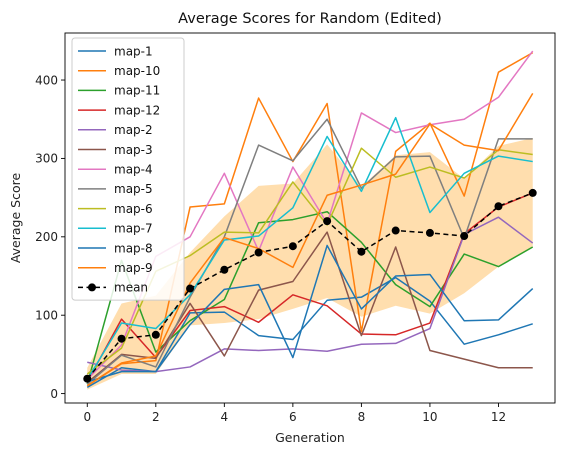  What do you see at coordinates (133, 170) in the screenshot?
I see `legend-label: map-4` at bounding box center [133, 170].